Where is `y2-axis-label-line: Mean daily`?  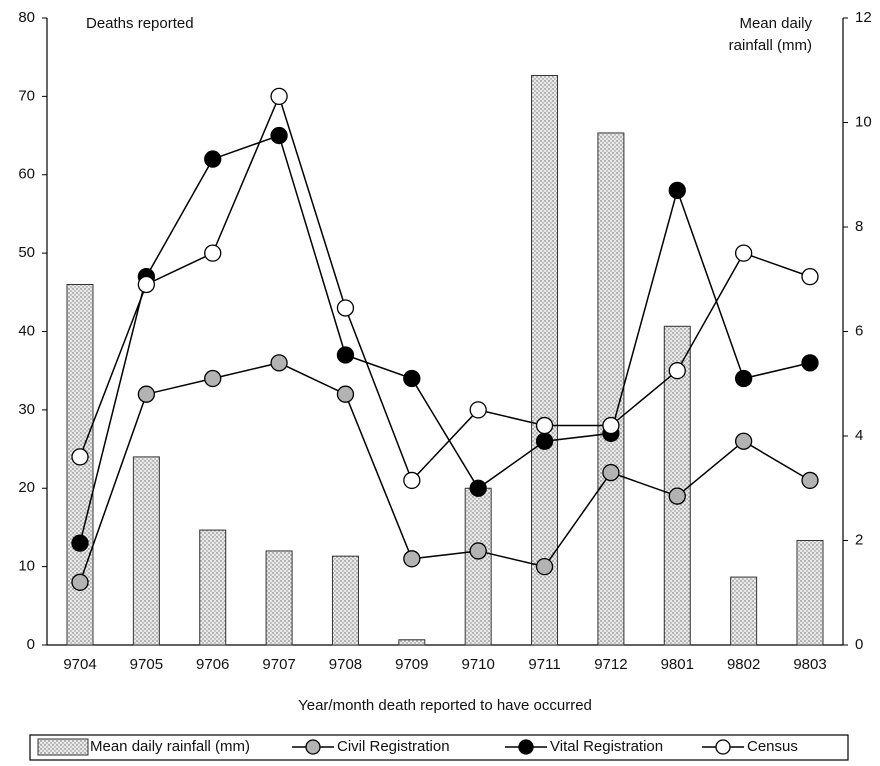 y2-axis-label-line: Mean daily is located at coordinates (775, 23).